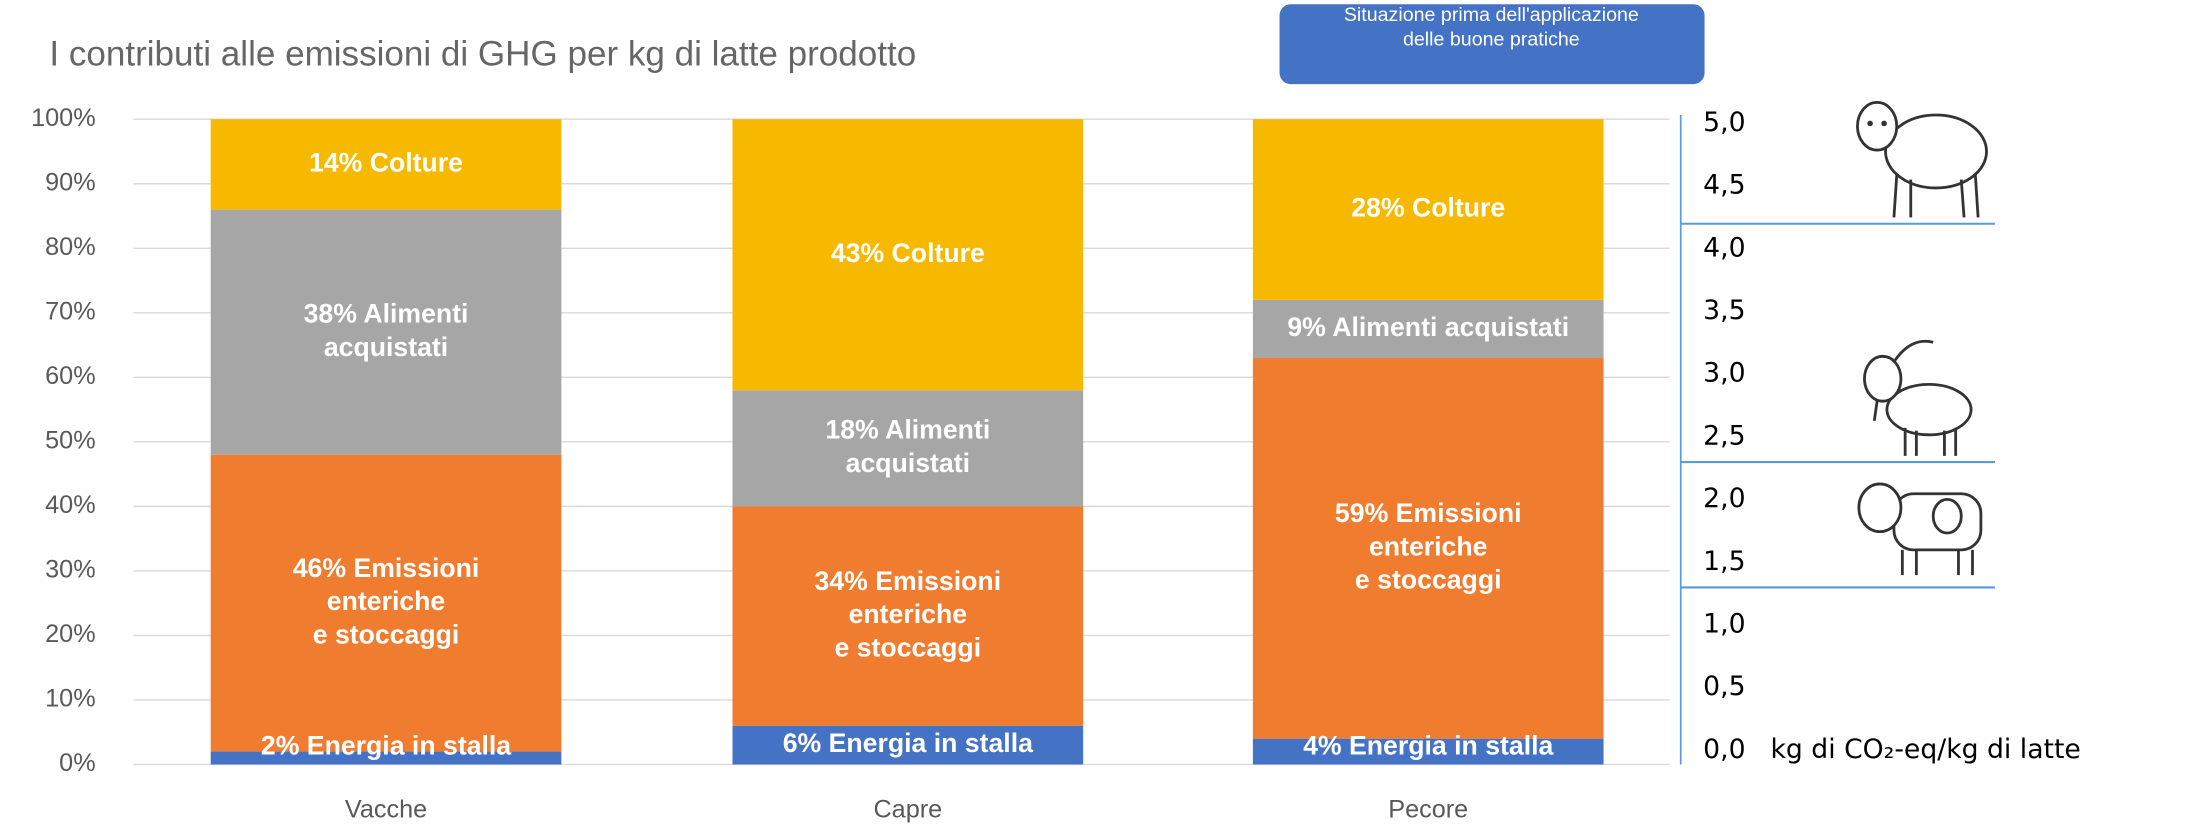 This screenshot has width=2200, height=829. I want to click on cow-icon, so click(1920, 529).